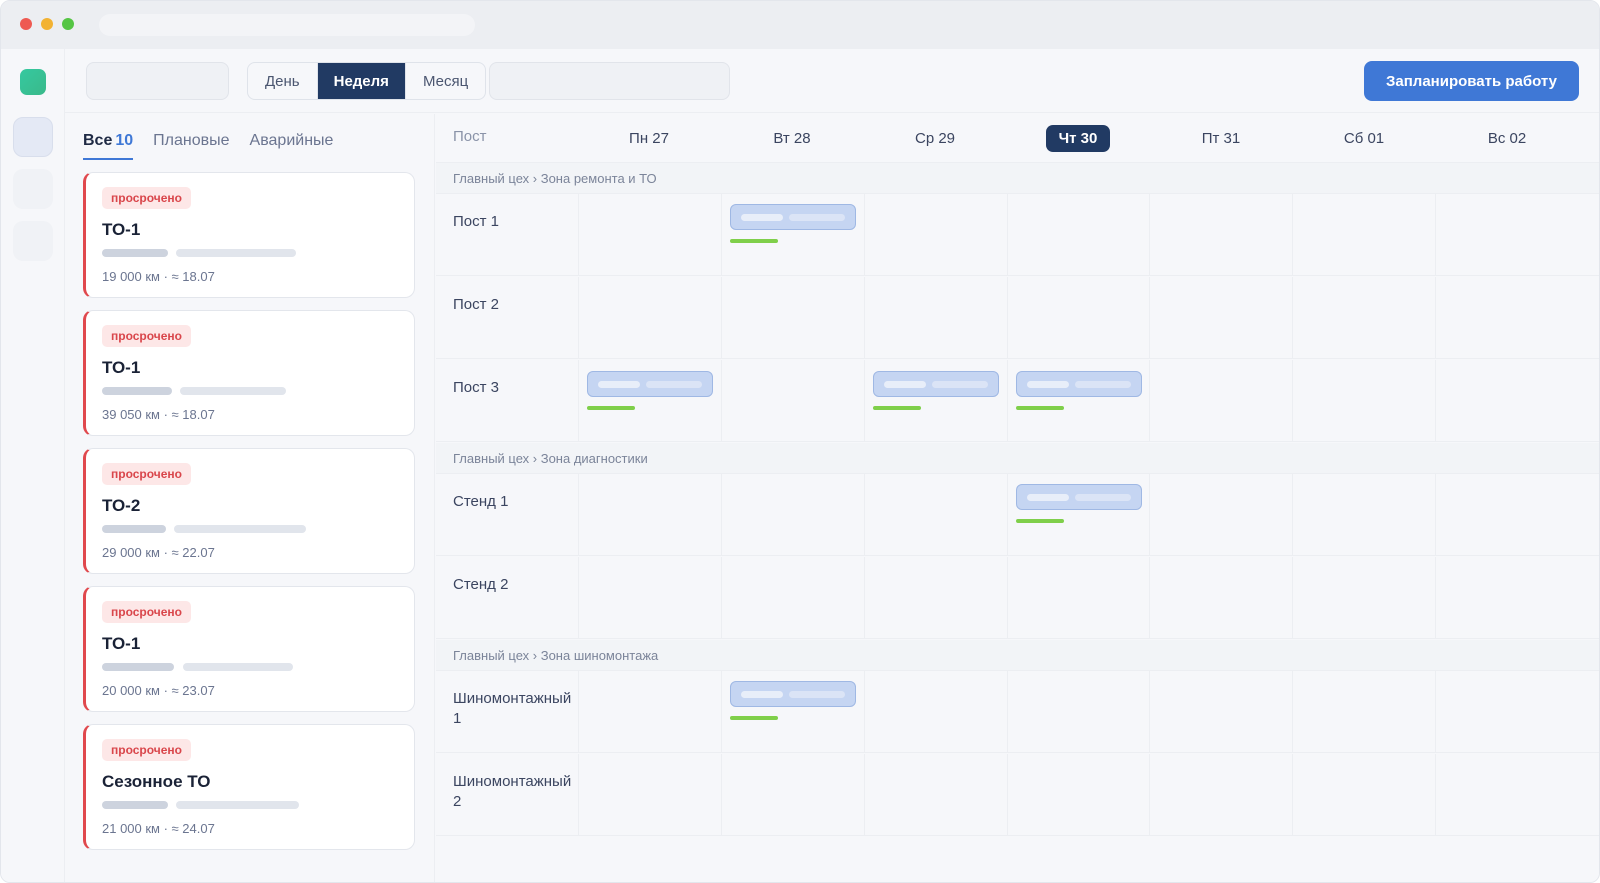 The image size is (1600, 883). Describe the element at coordinates (1017, 235) in the screenshot. I see `calendar-row: Пост 1` at that location.